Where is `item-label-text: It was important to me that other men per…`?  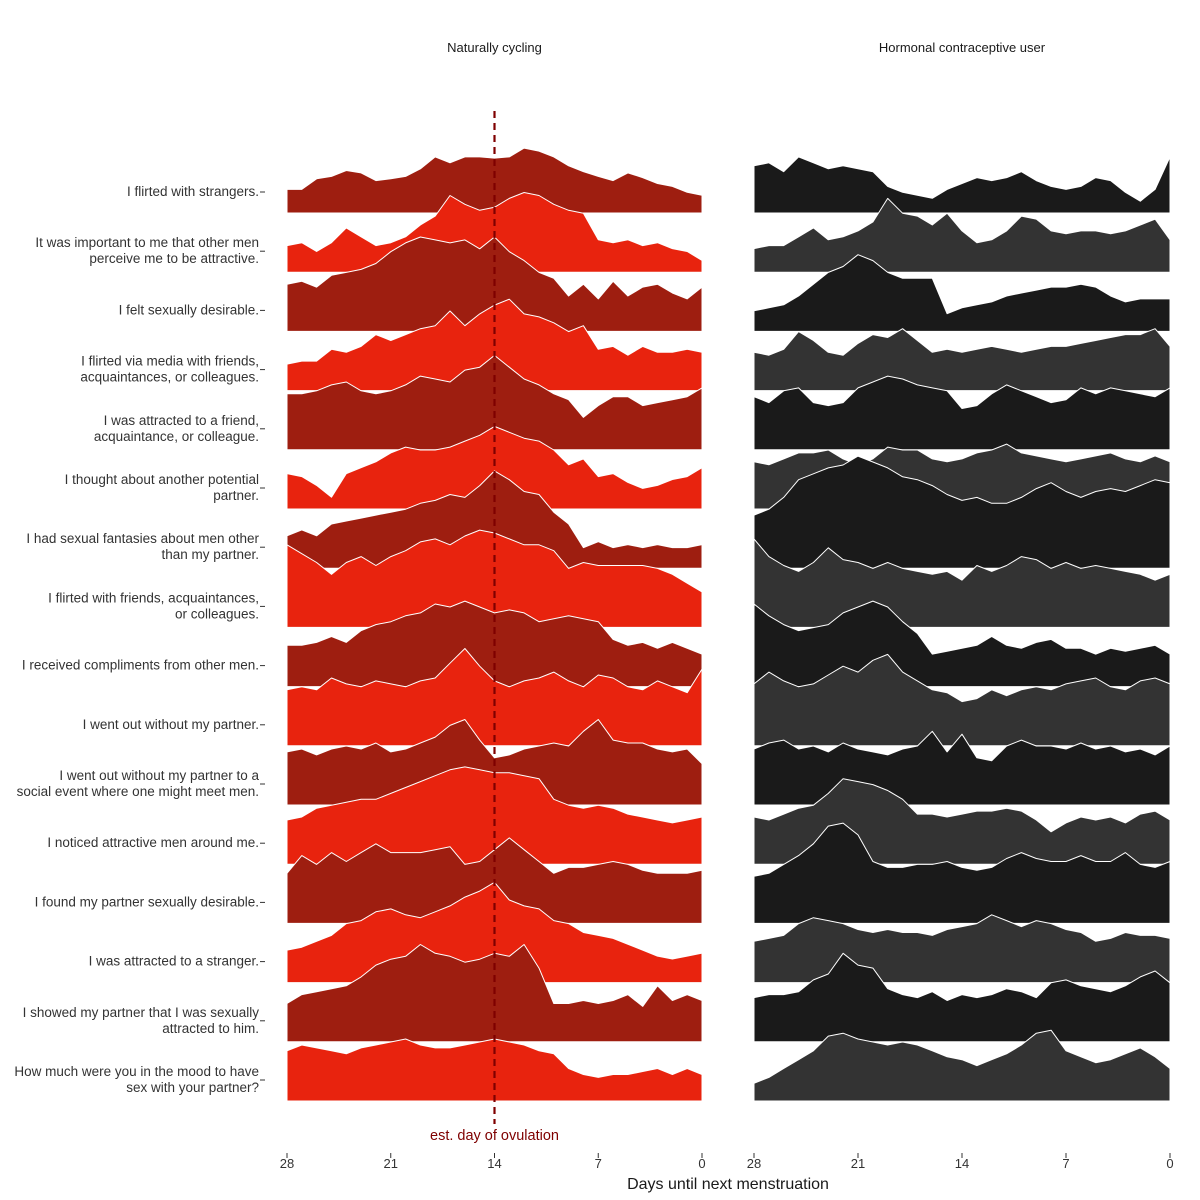
item-label-text: It was important to me that other men per… is located at coordinates (147, 250).